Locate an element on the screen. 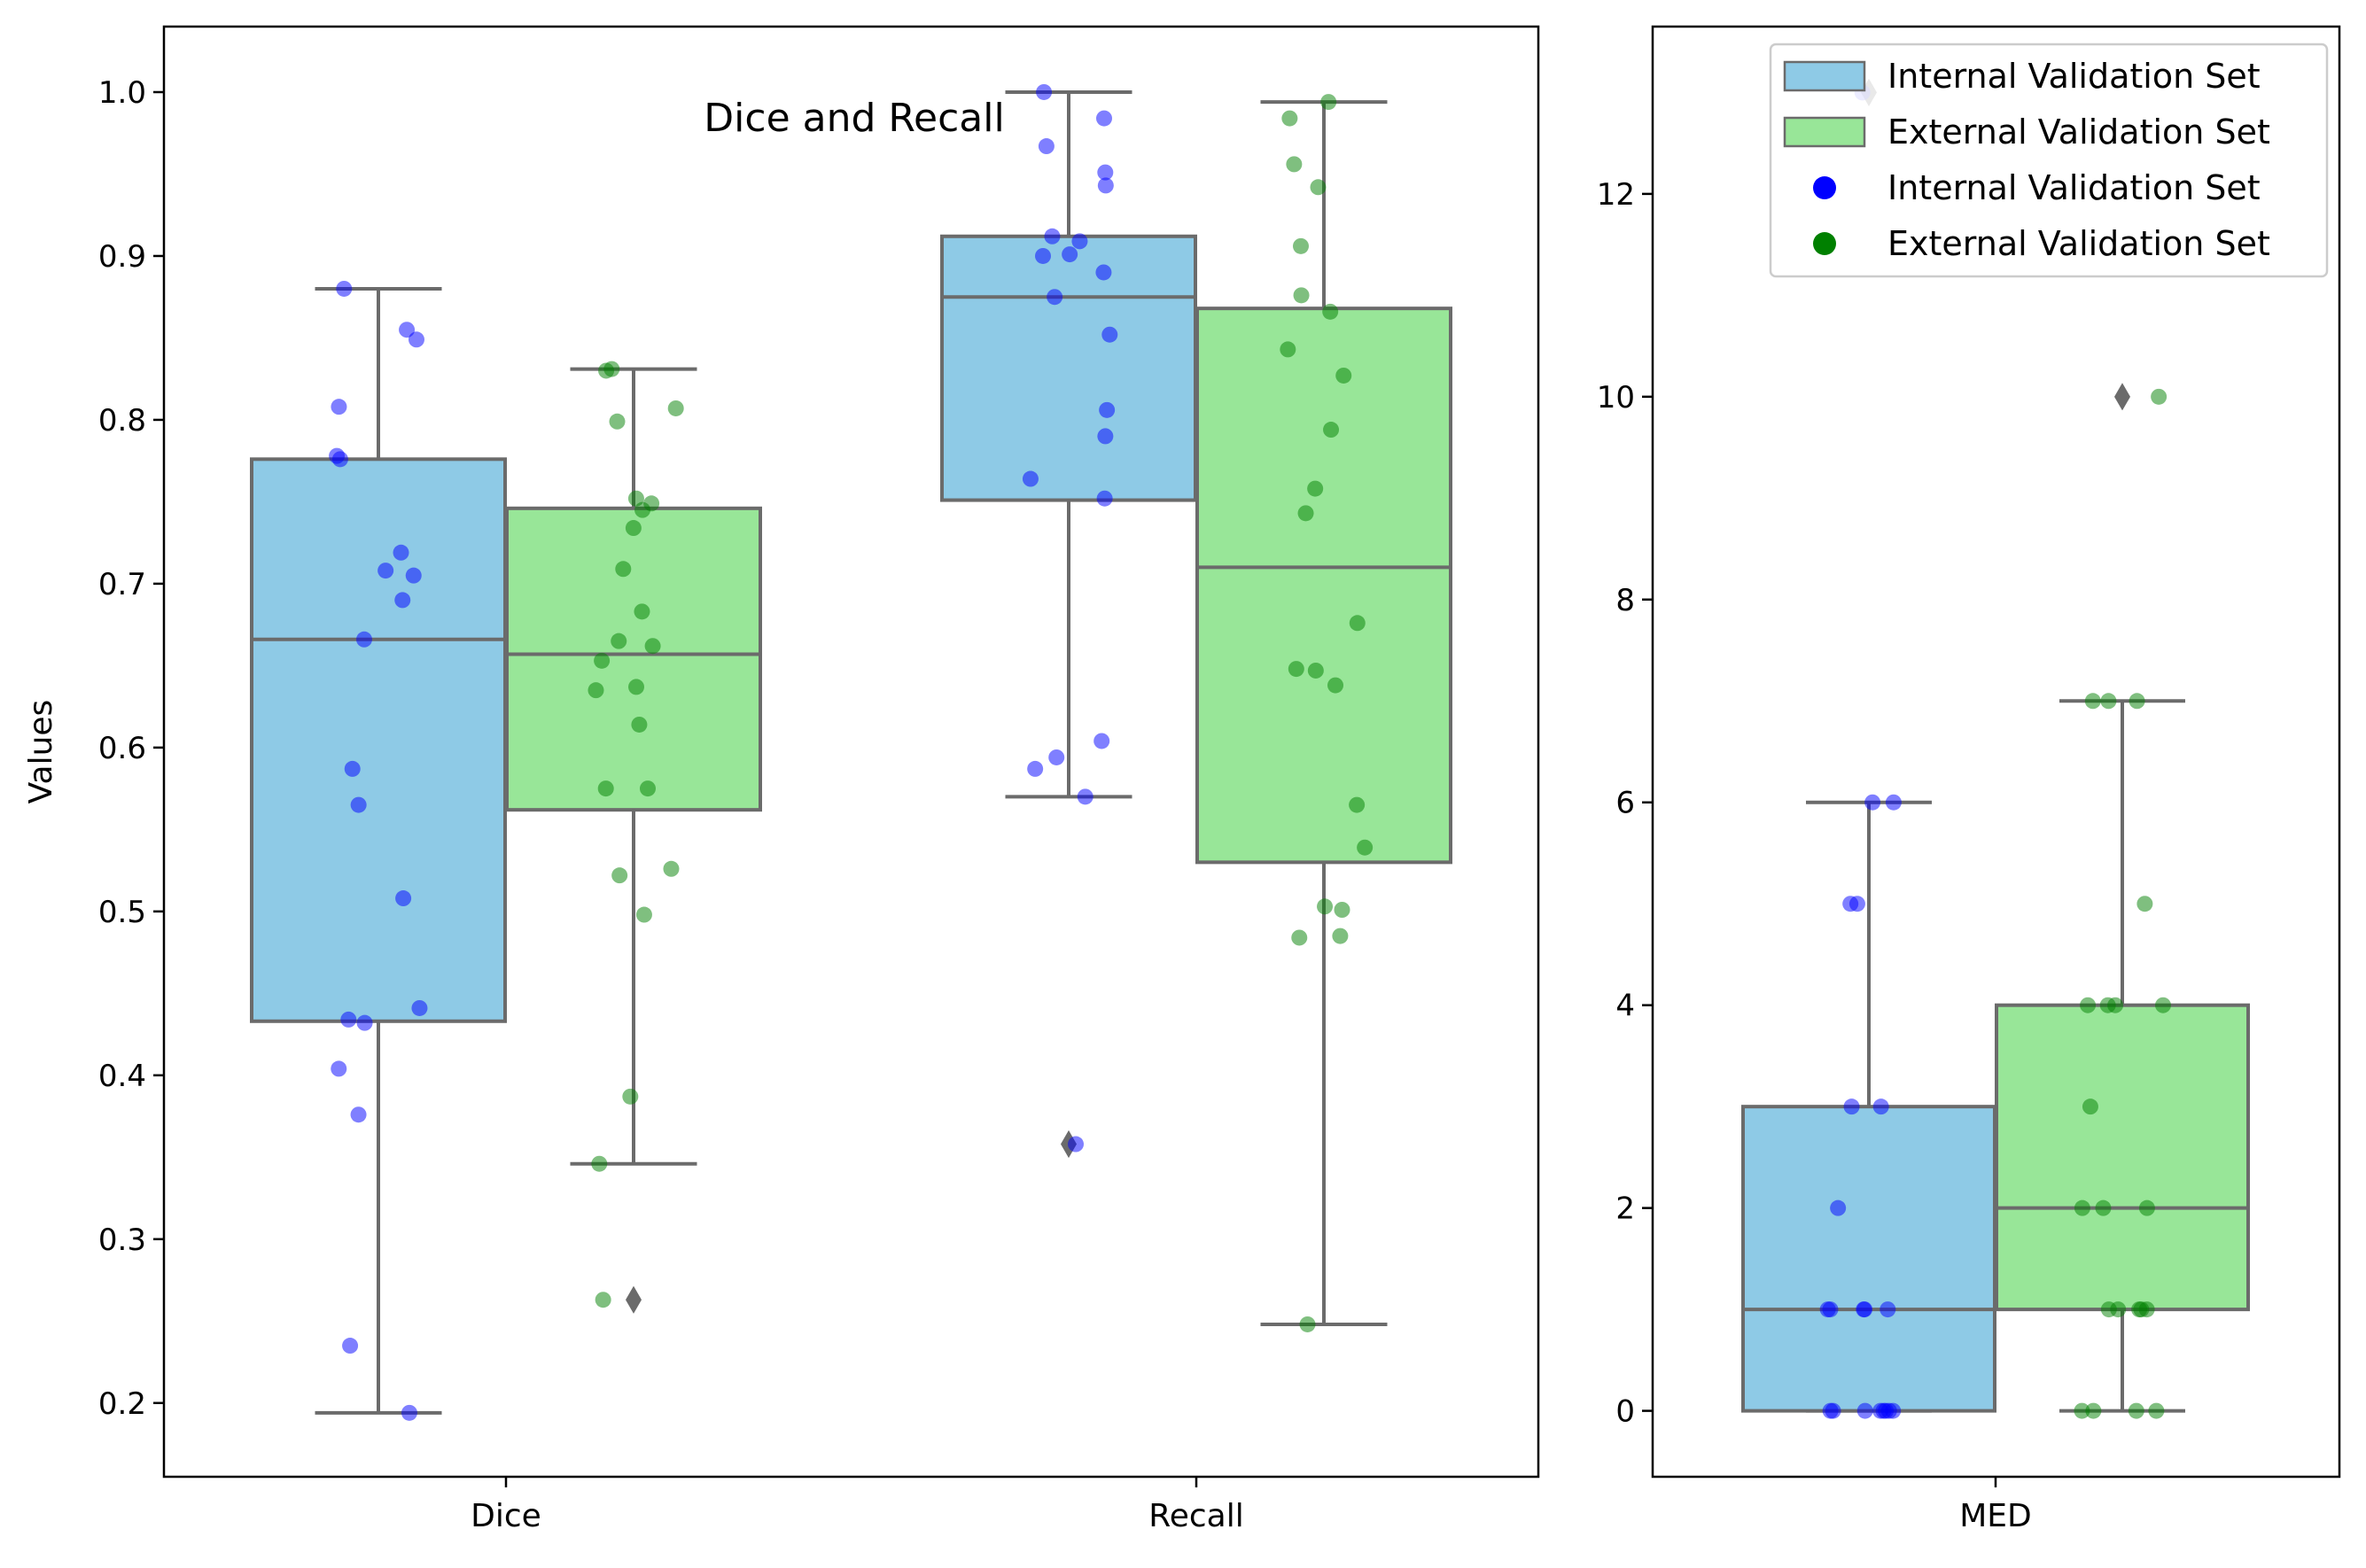 The image size is (2366, 1568). outlier-marker is located at coordinates (2122, 397).